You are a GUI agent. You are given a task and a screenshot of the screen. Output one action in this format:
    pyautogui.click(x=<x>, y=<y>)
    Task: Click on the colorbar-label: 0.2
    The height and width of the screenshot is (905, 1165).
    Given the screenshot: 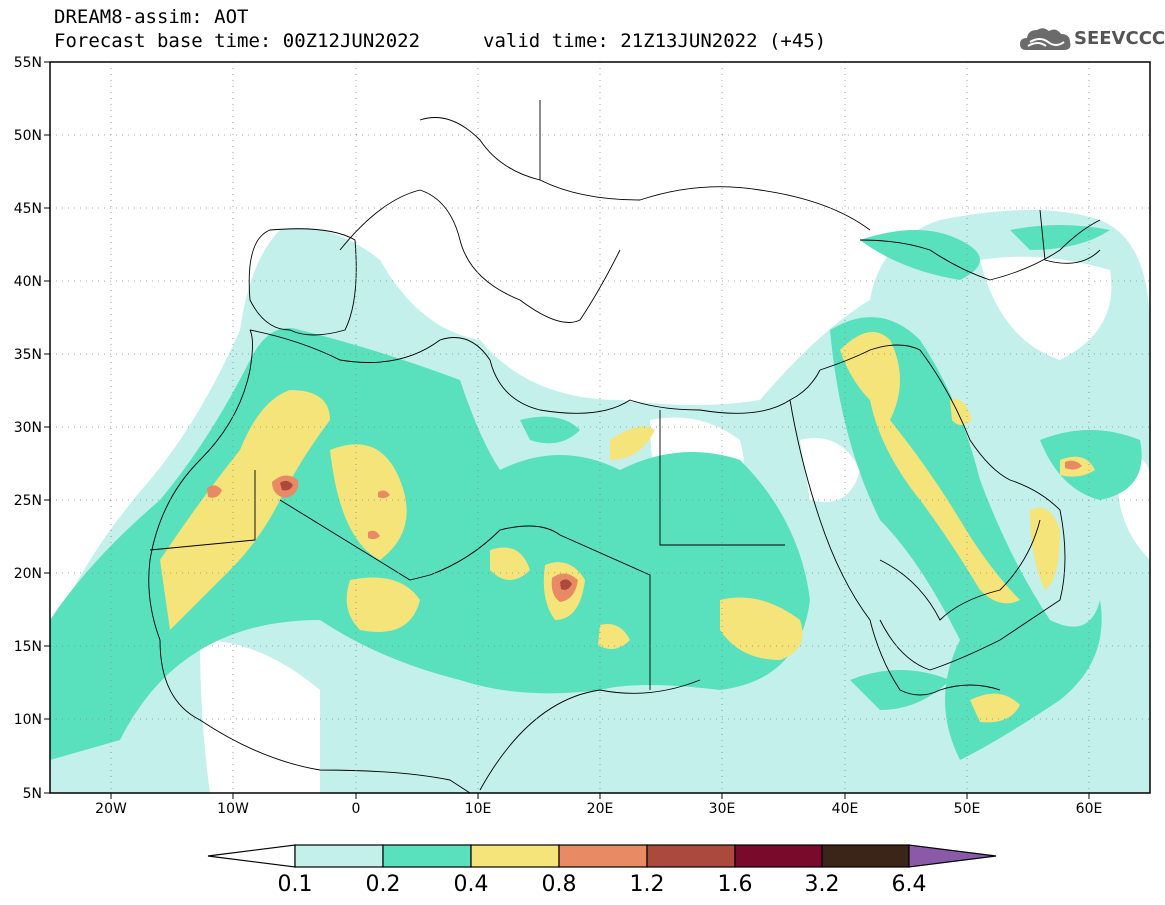 What is the action you would take?
    pyautogui.click(x=383, y=884)
    